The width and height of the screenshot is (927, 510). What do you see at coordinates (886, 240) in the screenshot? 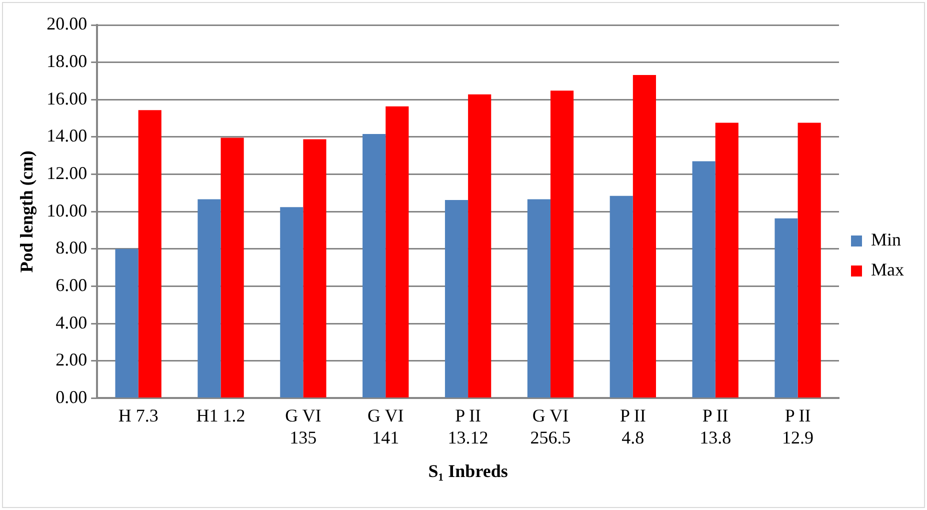
I see `legend-label: Min` at bounding box center [886, 240].